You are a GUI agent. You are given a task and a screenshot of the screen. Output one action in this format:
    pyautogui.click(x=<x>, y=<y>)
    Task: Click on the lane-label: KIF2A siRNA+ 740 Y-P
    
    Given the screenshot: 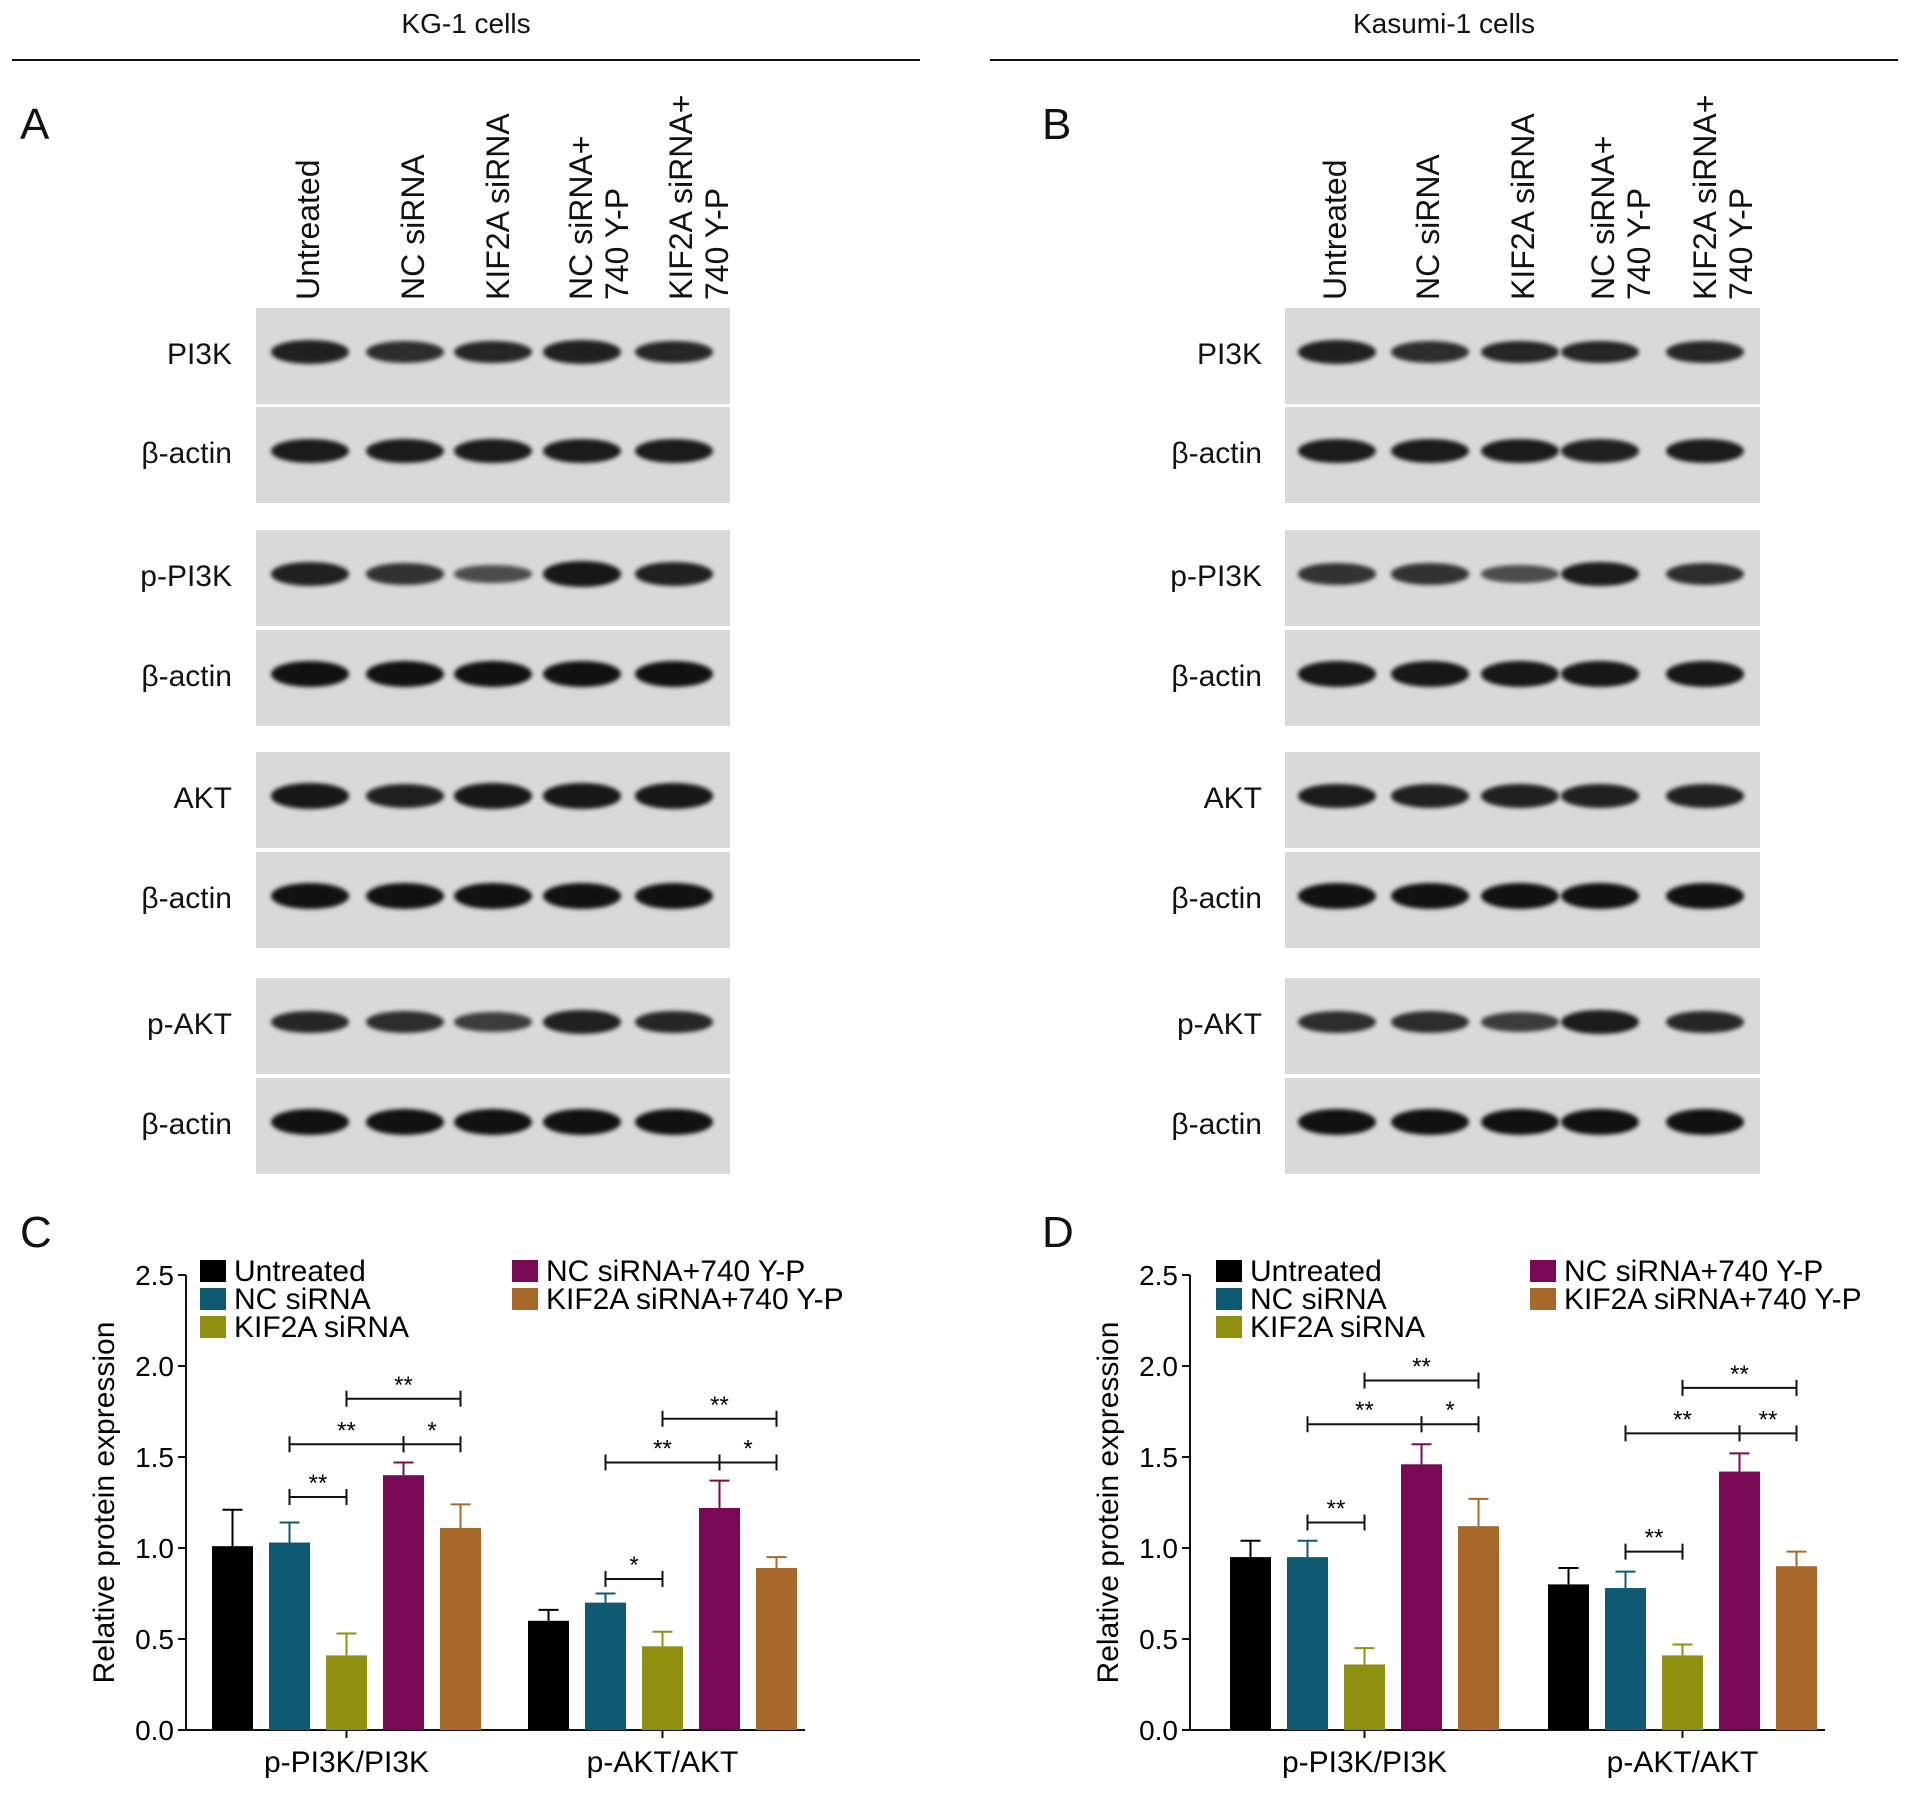 What is the action you would take?
    pyautogui.click(x=1723, y=197)
    